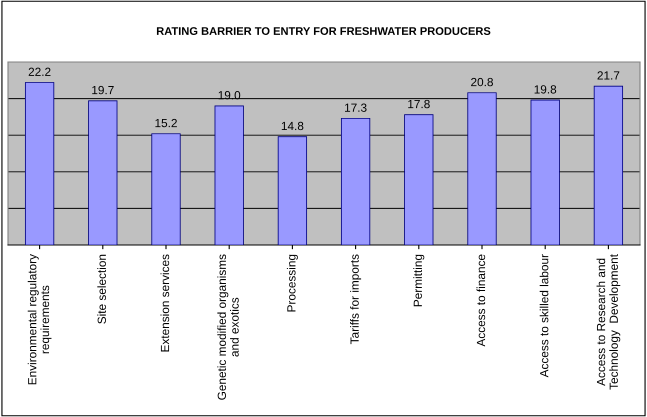  What do you see at coordinates (101, 289) in the screenshot?
I see `x-tick-label: Site selection` at bounding box center [101, 289].